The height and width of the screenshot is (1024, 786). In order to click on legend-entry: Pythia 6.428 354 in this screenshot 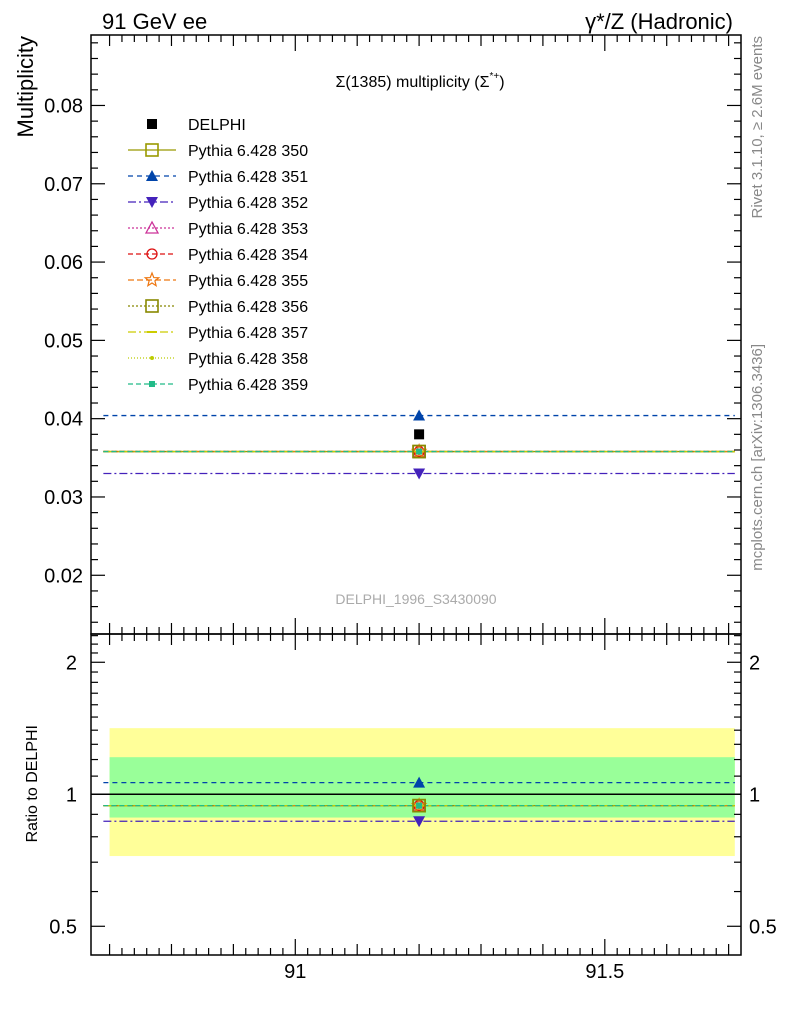, I will do `click(218, 255)`.